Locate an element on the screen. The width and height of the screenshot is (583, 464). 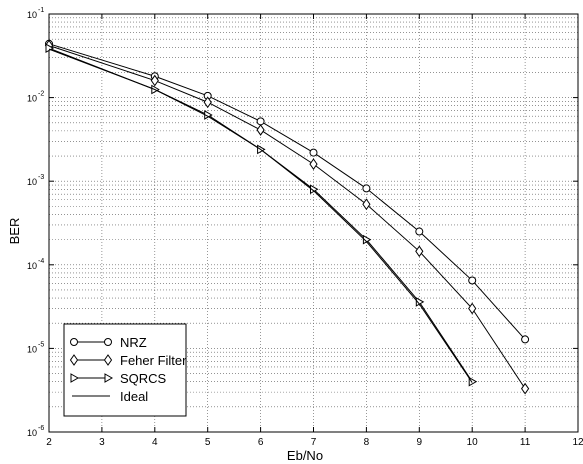
x-tick-label: 12 is located at coordinates (577, 442).